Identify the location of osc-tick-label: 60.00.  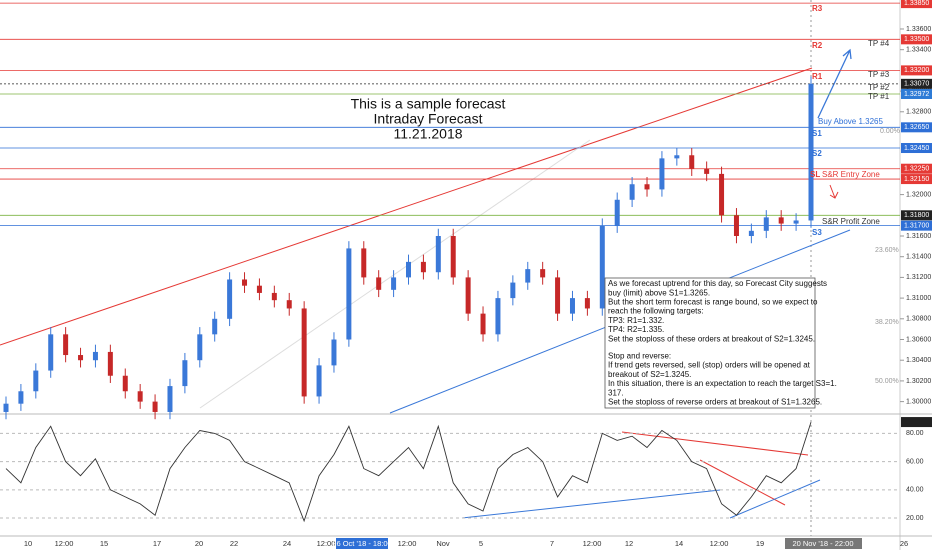
(915, 461).